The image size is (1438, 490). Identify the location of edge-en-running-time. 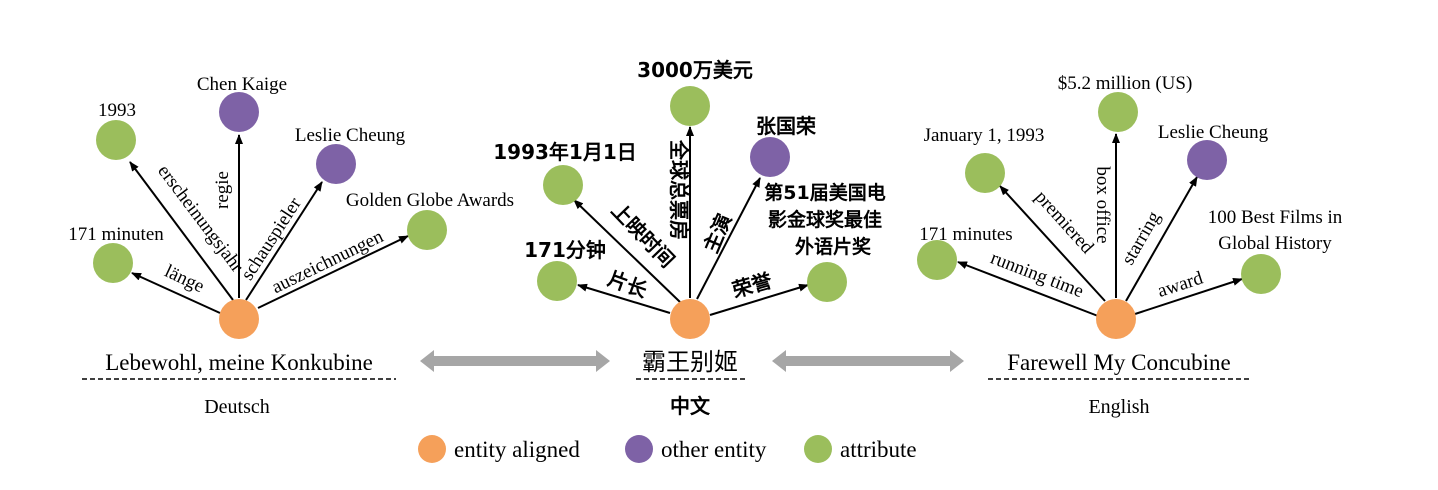
(1028, 289).